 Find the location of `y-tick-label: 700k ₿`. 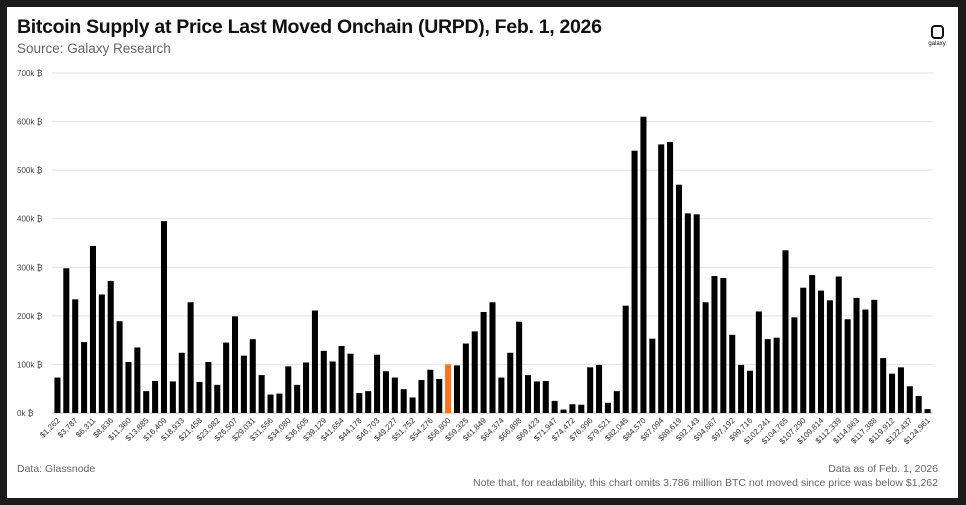

y-tick-label: 700k ₿ is located at coordinates (30, 73).